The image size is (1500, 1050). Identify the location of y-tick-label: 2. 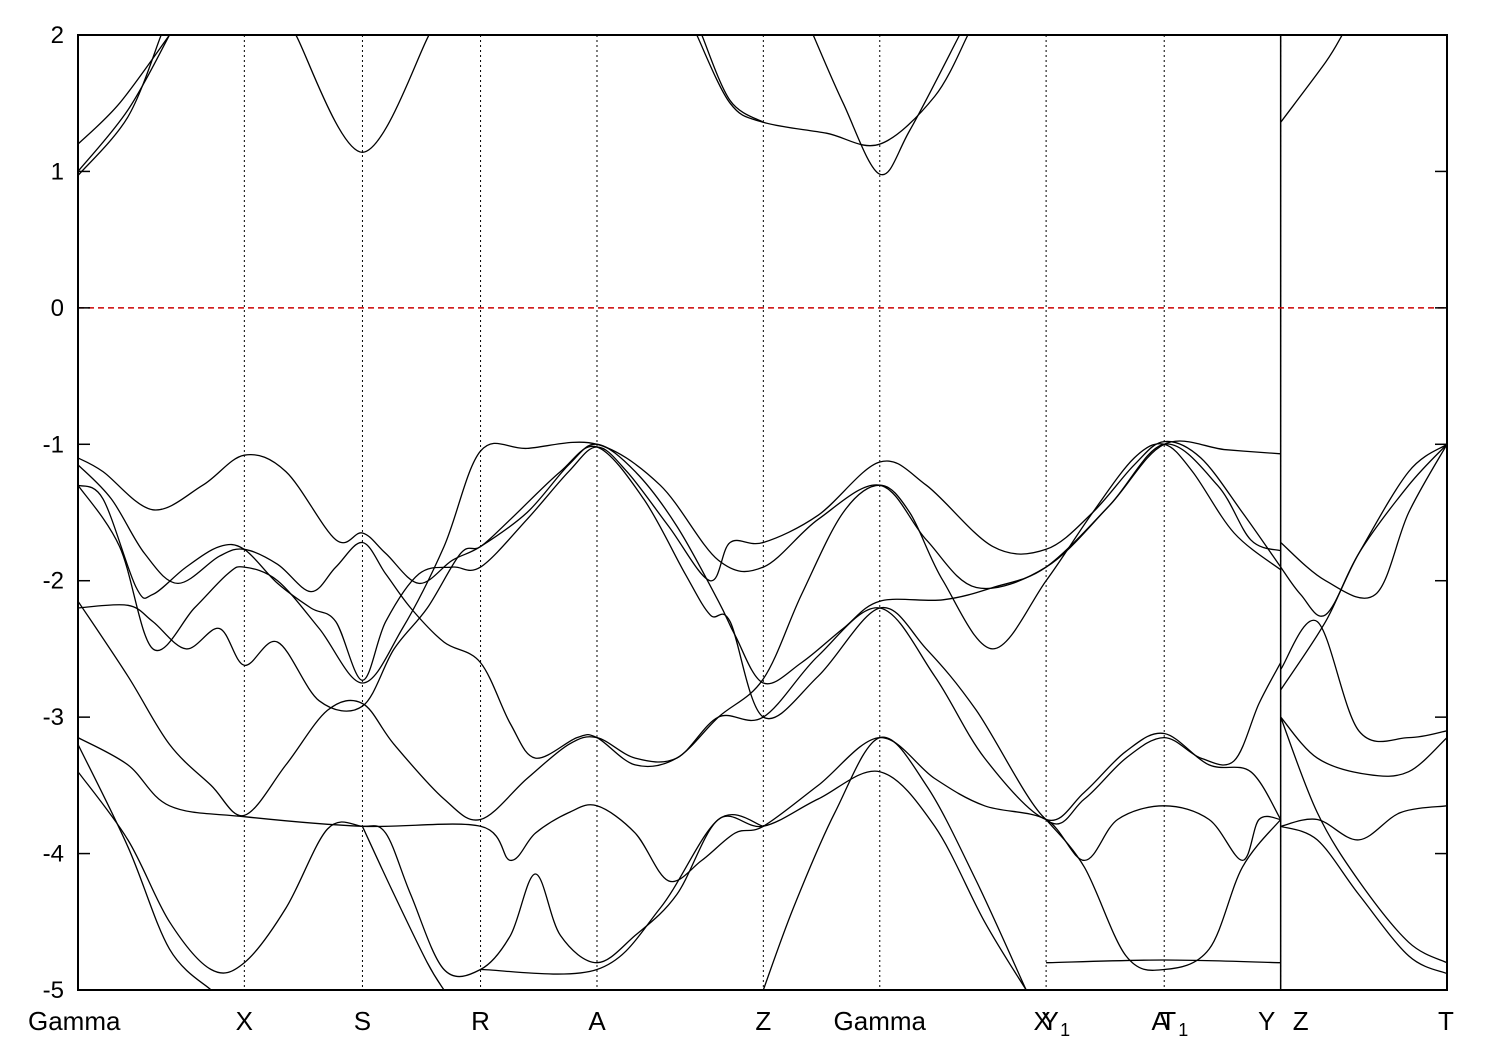
(57, 35).